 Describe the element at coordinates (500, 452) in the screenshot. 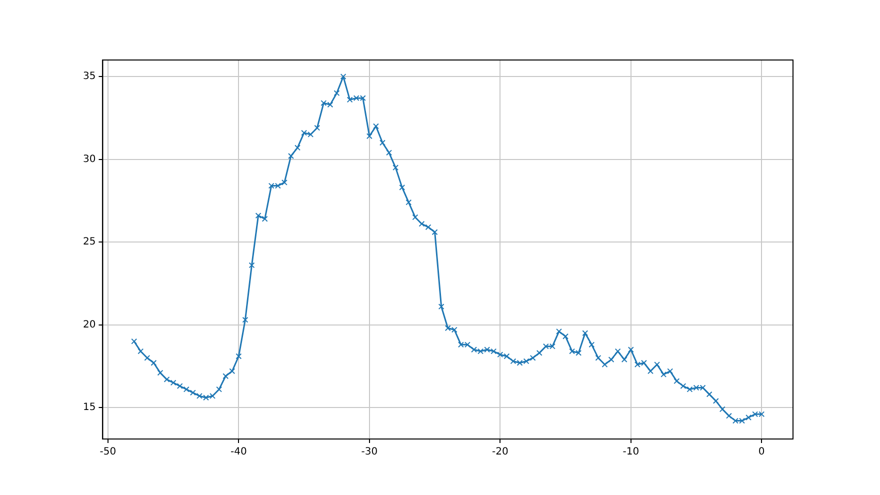

I see `x-tick-label: -20` at that location.